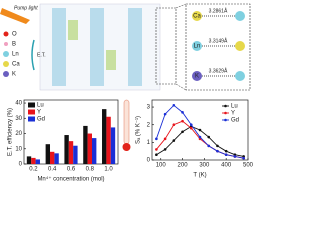 The image size is (320, 240). I want to click on plot-frame, so click(200, 130).